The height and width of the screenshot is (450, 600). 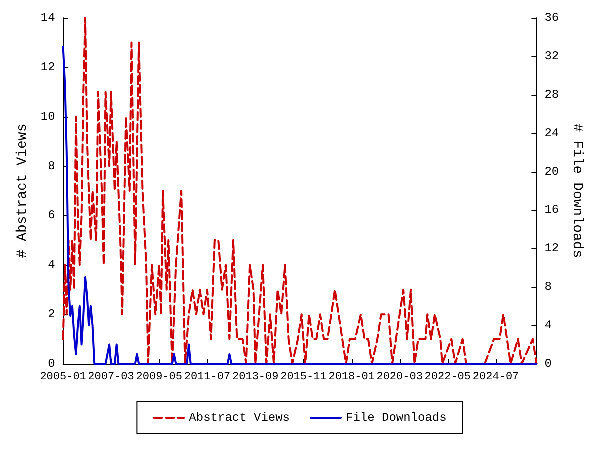 I want to click on x-tick-label: 2020-03, so click(x=399, y=378).